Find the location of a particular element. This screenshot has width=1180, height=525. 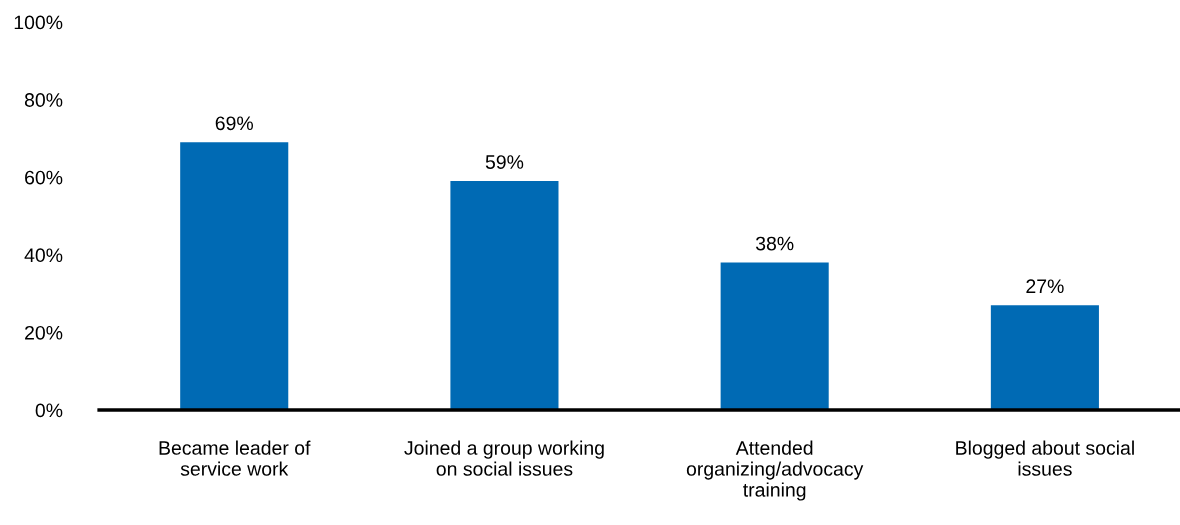

data-label: 27% is located at coordinates (1045, 286).